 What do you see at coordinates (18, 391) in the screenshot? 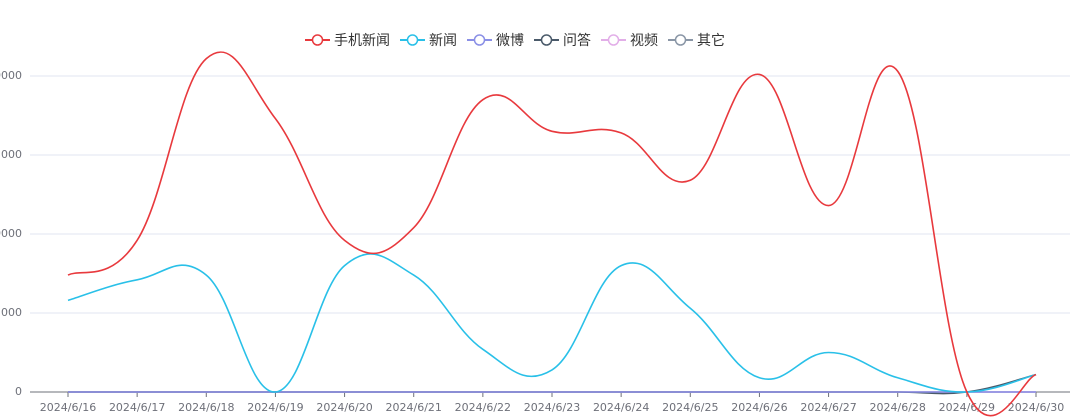
I see `y-tick-label: 0` at bounding box center [18, 391].